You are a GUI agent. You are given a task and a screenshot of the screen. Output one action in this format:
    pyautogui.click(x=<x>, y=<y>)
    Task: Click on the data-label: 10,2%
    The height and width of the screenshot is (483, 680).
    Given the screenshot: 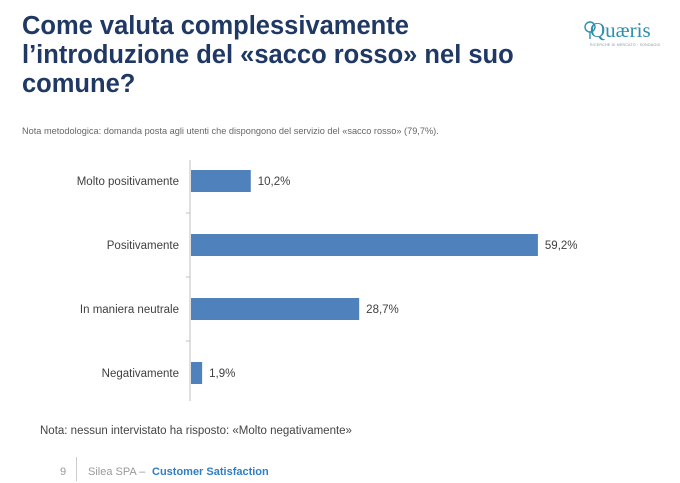 What is the action you would take?
    pyautogui.click(x=274, y=182)
    